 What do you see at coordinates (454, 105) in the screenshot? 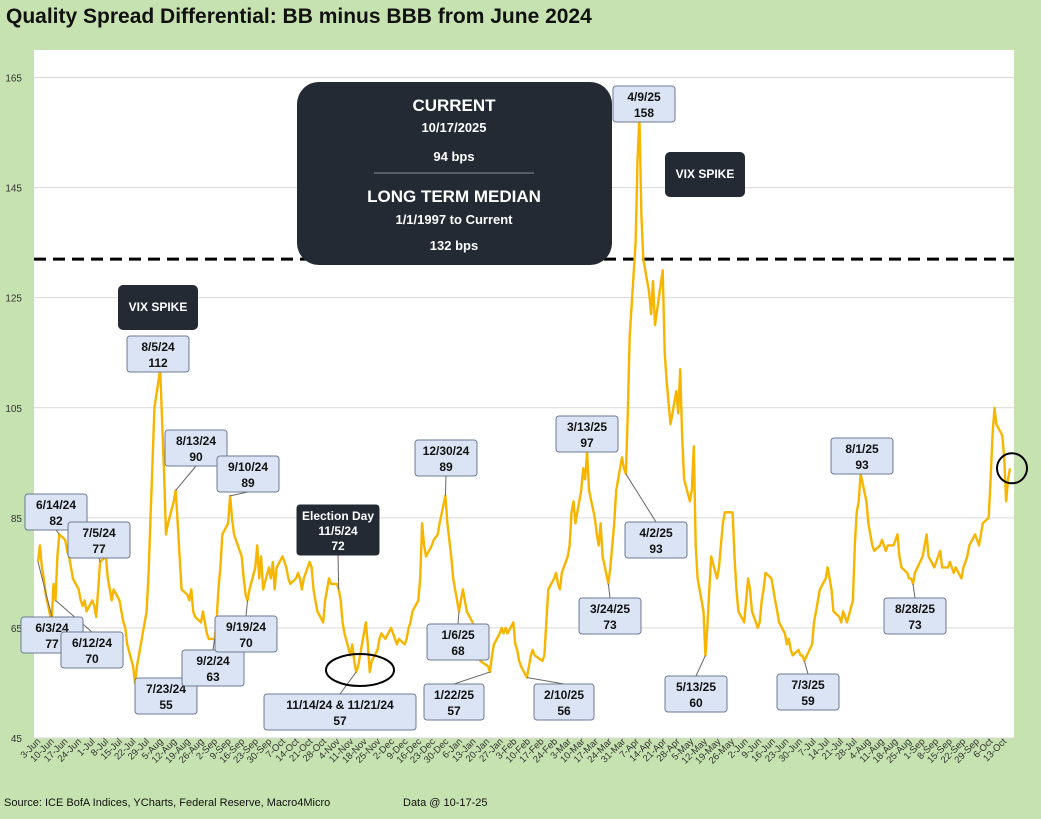
I see `current-label: CURRENT` at bounding box center [454, 105].